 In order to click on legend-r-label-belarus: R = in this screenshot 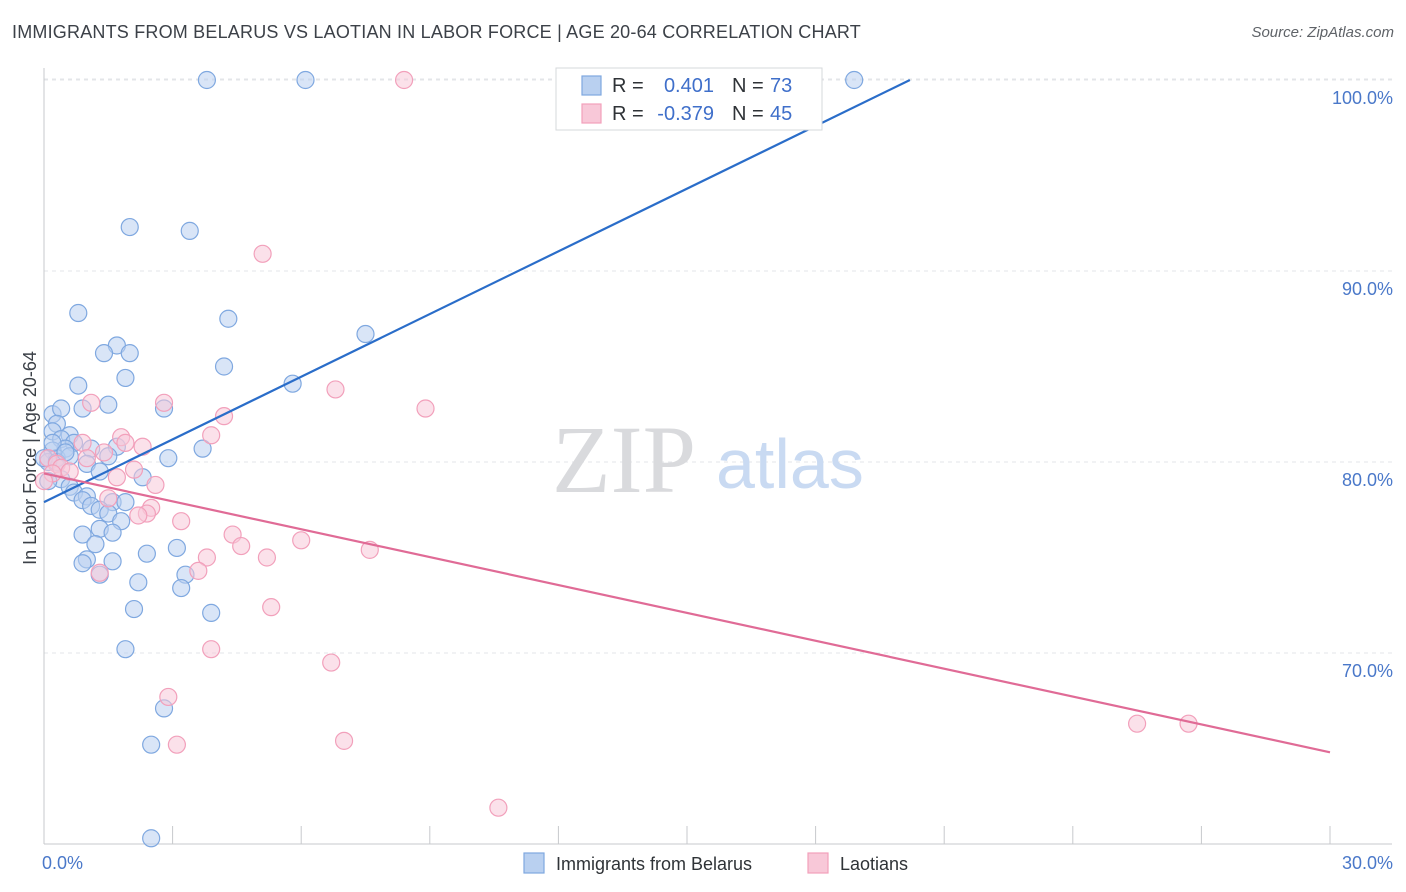, I will do `click(628, 86)`.